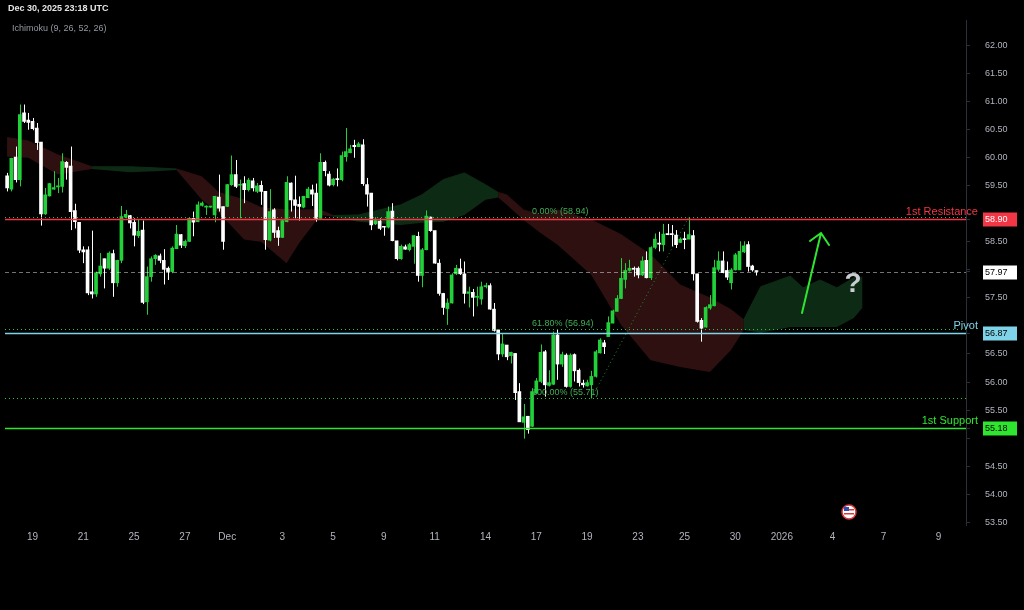 The image size is (1024, 610). I want to click on y-tick-label: 56.50, so click(996, 353).